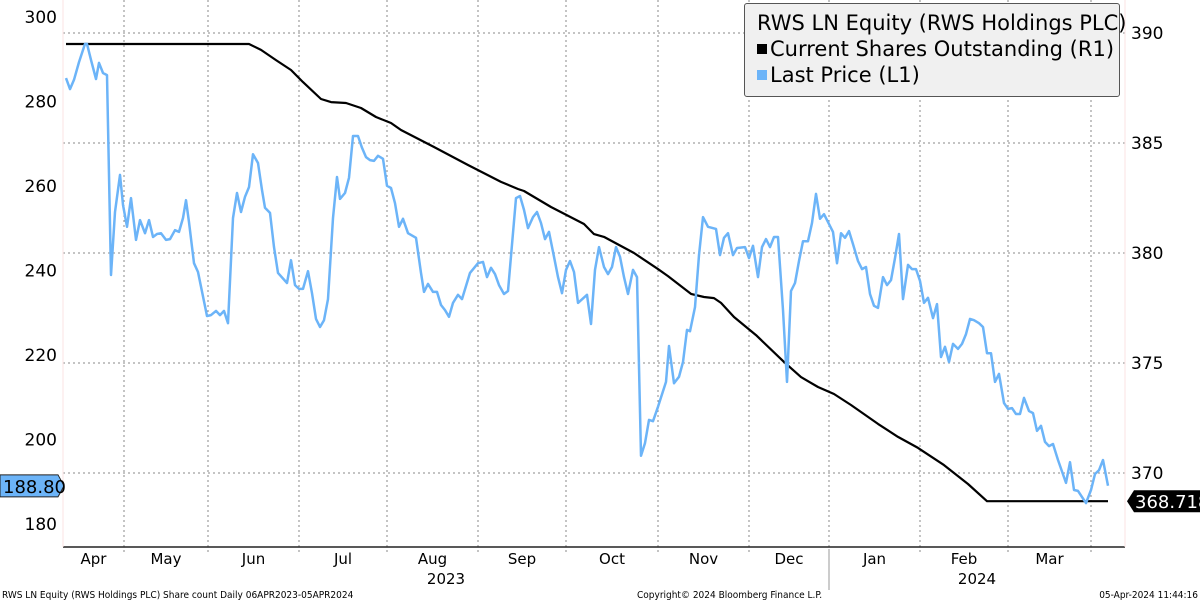 This screenshot has width=1200, height=603. I want to click on last-price-tag, so click(32, 486).